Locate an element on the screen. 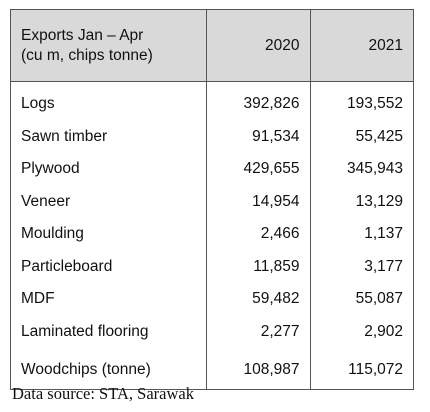 The height and width of the screenshot is (412, 430). table-row: Sawn timber 91,534 55,425 is located at coordinates (212, 136).